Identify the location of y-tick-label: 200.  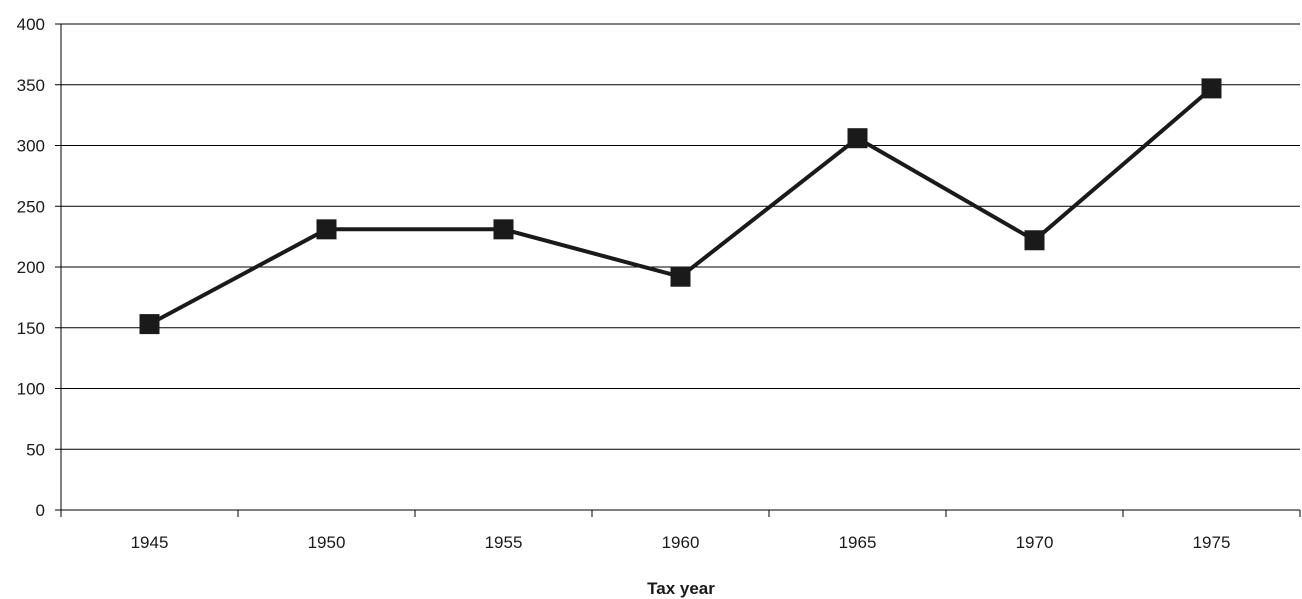
(31, 267).